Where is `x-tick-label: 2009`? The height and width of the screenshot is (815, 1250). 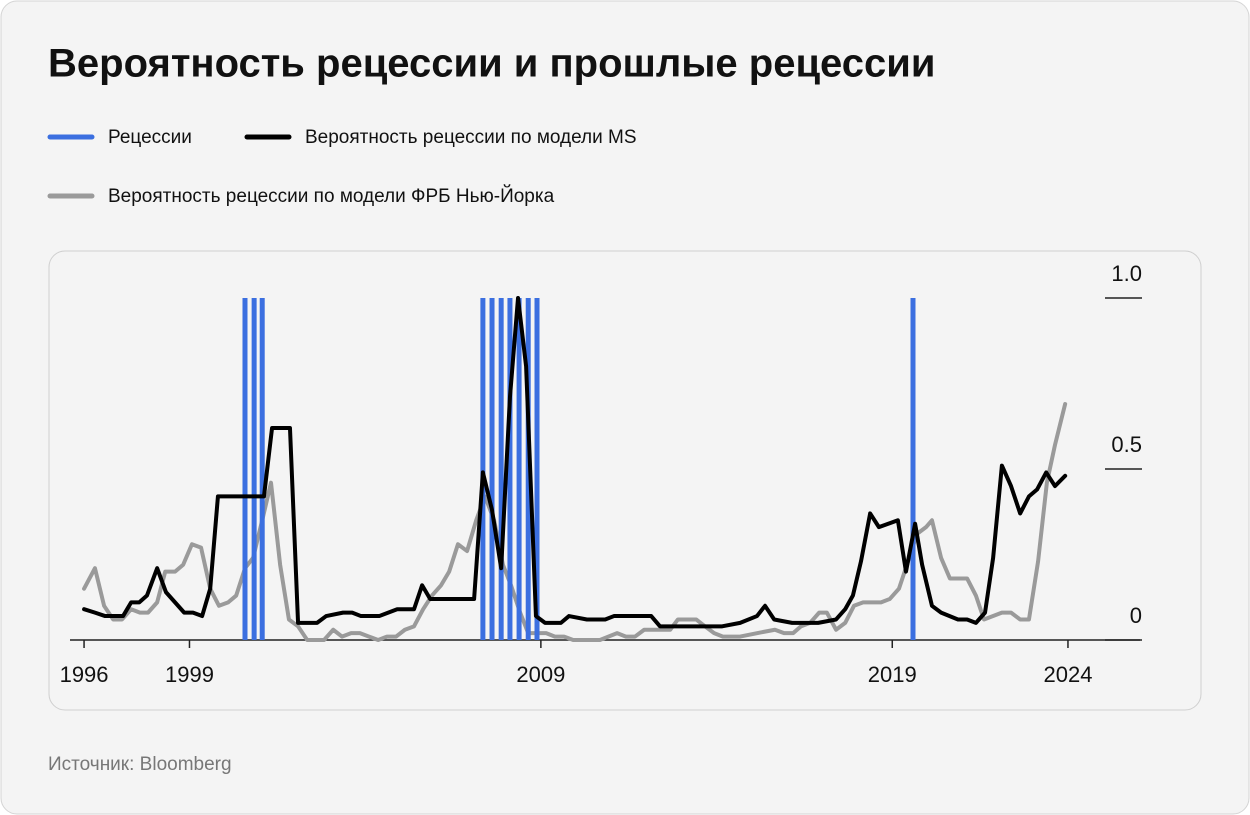
x-tick-label: 2009 is located at coordinates (540, 674).